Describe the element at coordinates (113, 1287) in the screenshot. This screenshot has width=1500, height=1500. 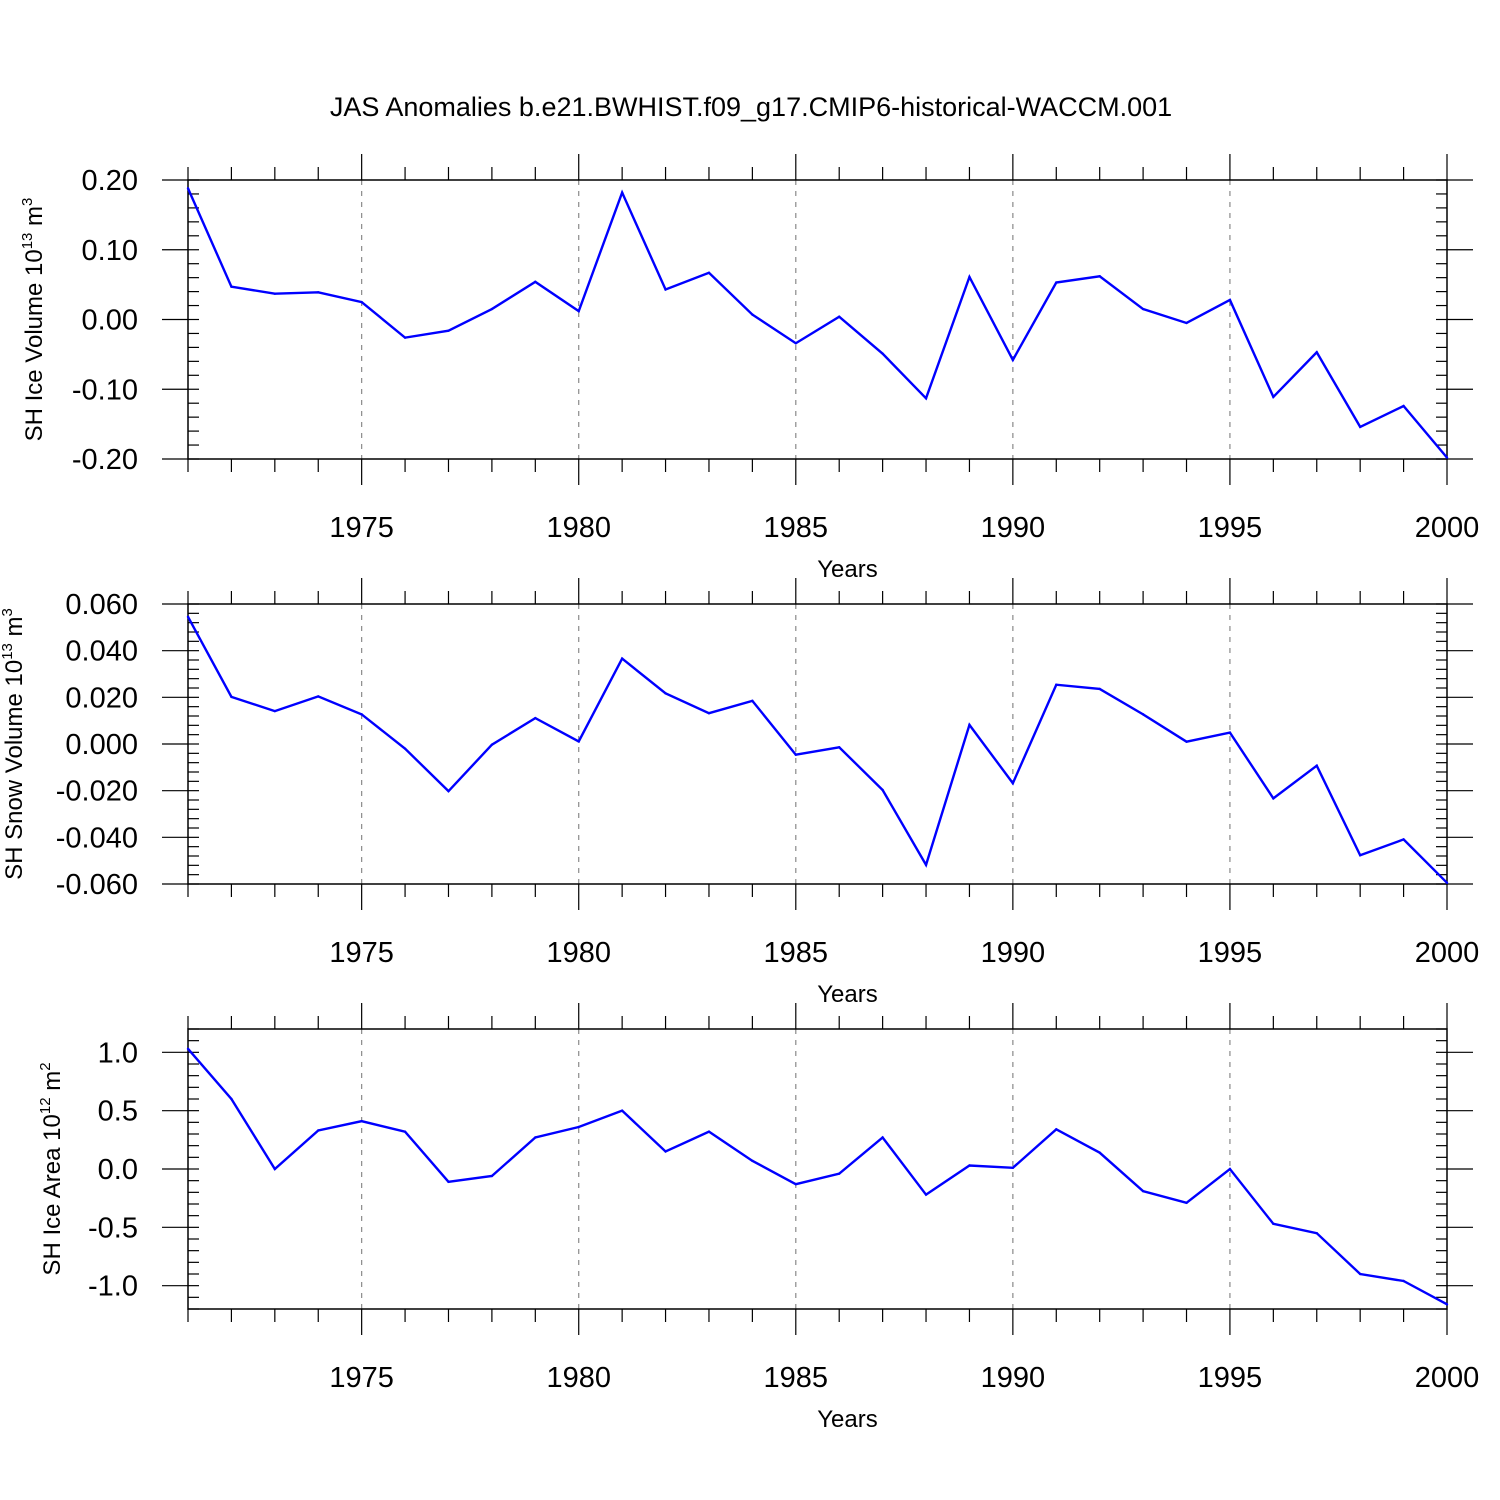
I see `y-tick-label: -1.0` at that location.